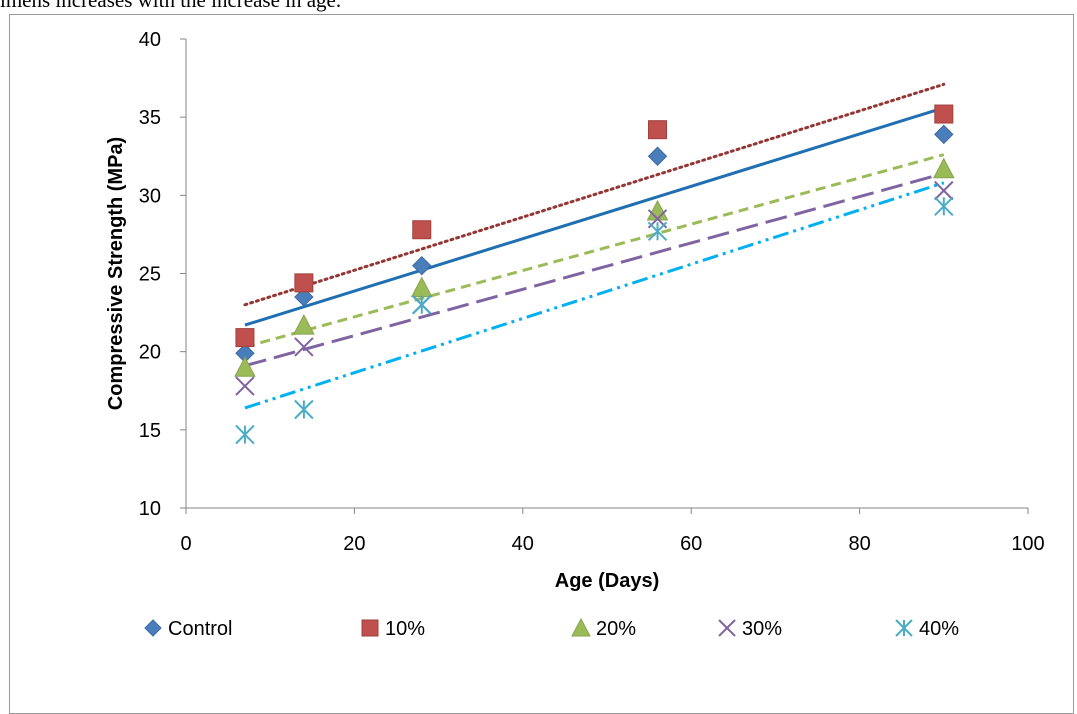 Image resolution: width=1077 pixels, height=714 pixels. What do you see at coordinates (551, 628) in the screenshot?
I see `legend: Control 10% 20% 30% 40%` at bounding box center [551, 628].